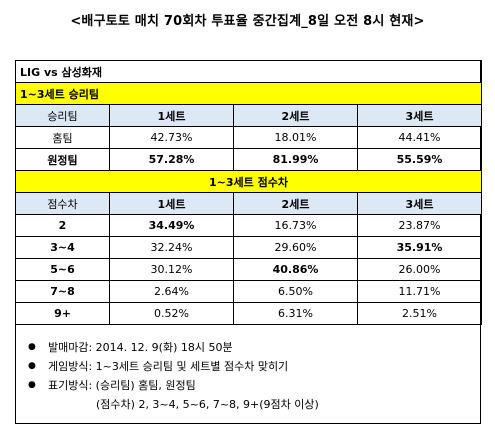  I want to click on match-title: LIG vs 삼성화재, so click(248, 71).